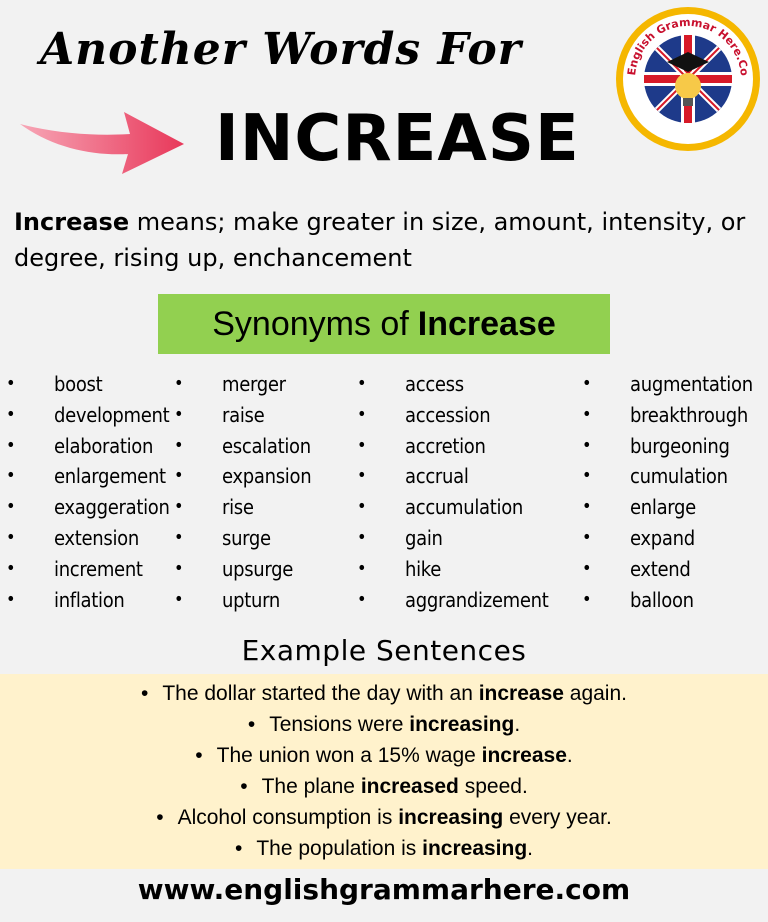 The height and width of the screenshot is (922, 768). What do you see at coordinates (467, 385) in the screenshot?
I see `synonym-item: • access` at bounding box center [467, 385].